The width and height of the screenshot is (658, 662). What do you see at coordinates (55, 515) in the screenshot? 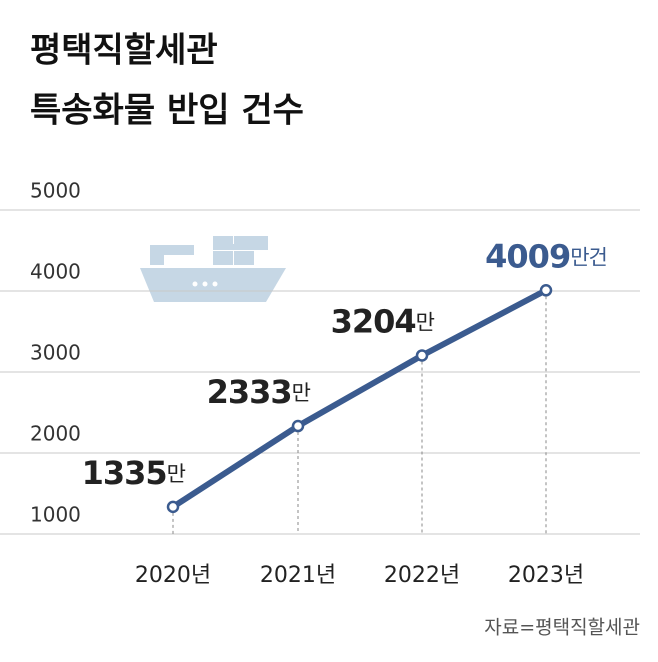
I see `y-tick-label: 1000` at bounding box center [55, 515].